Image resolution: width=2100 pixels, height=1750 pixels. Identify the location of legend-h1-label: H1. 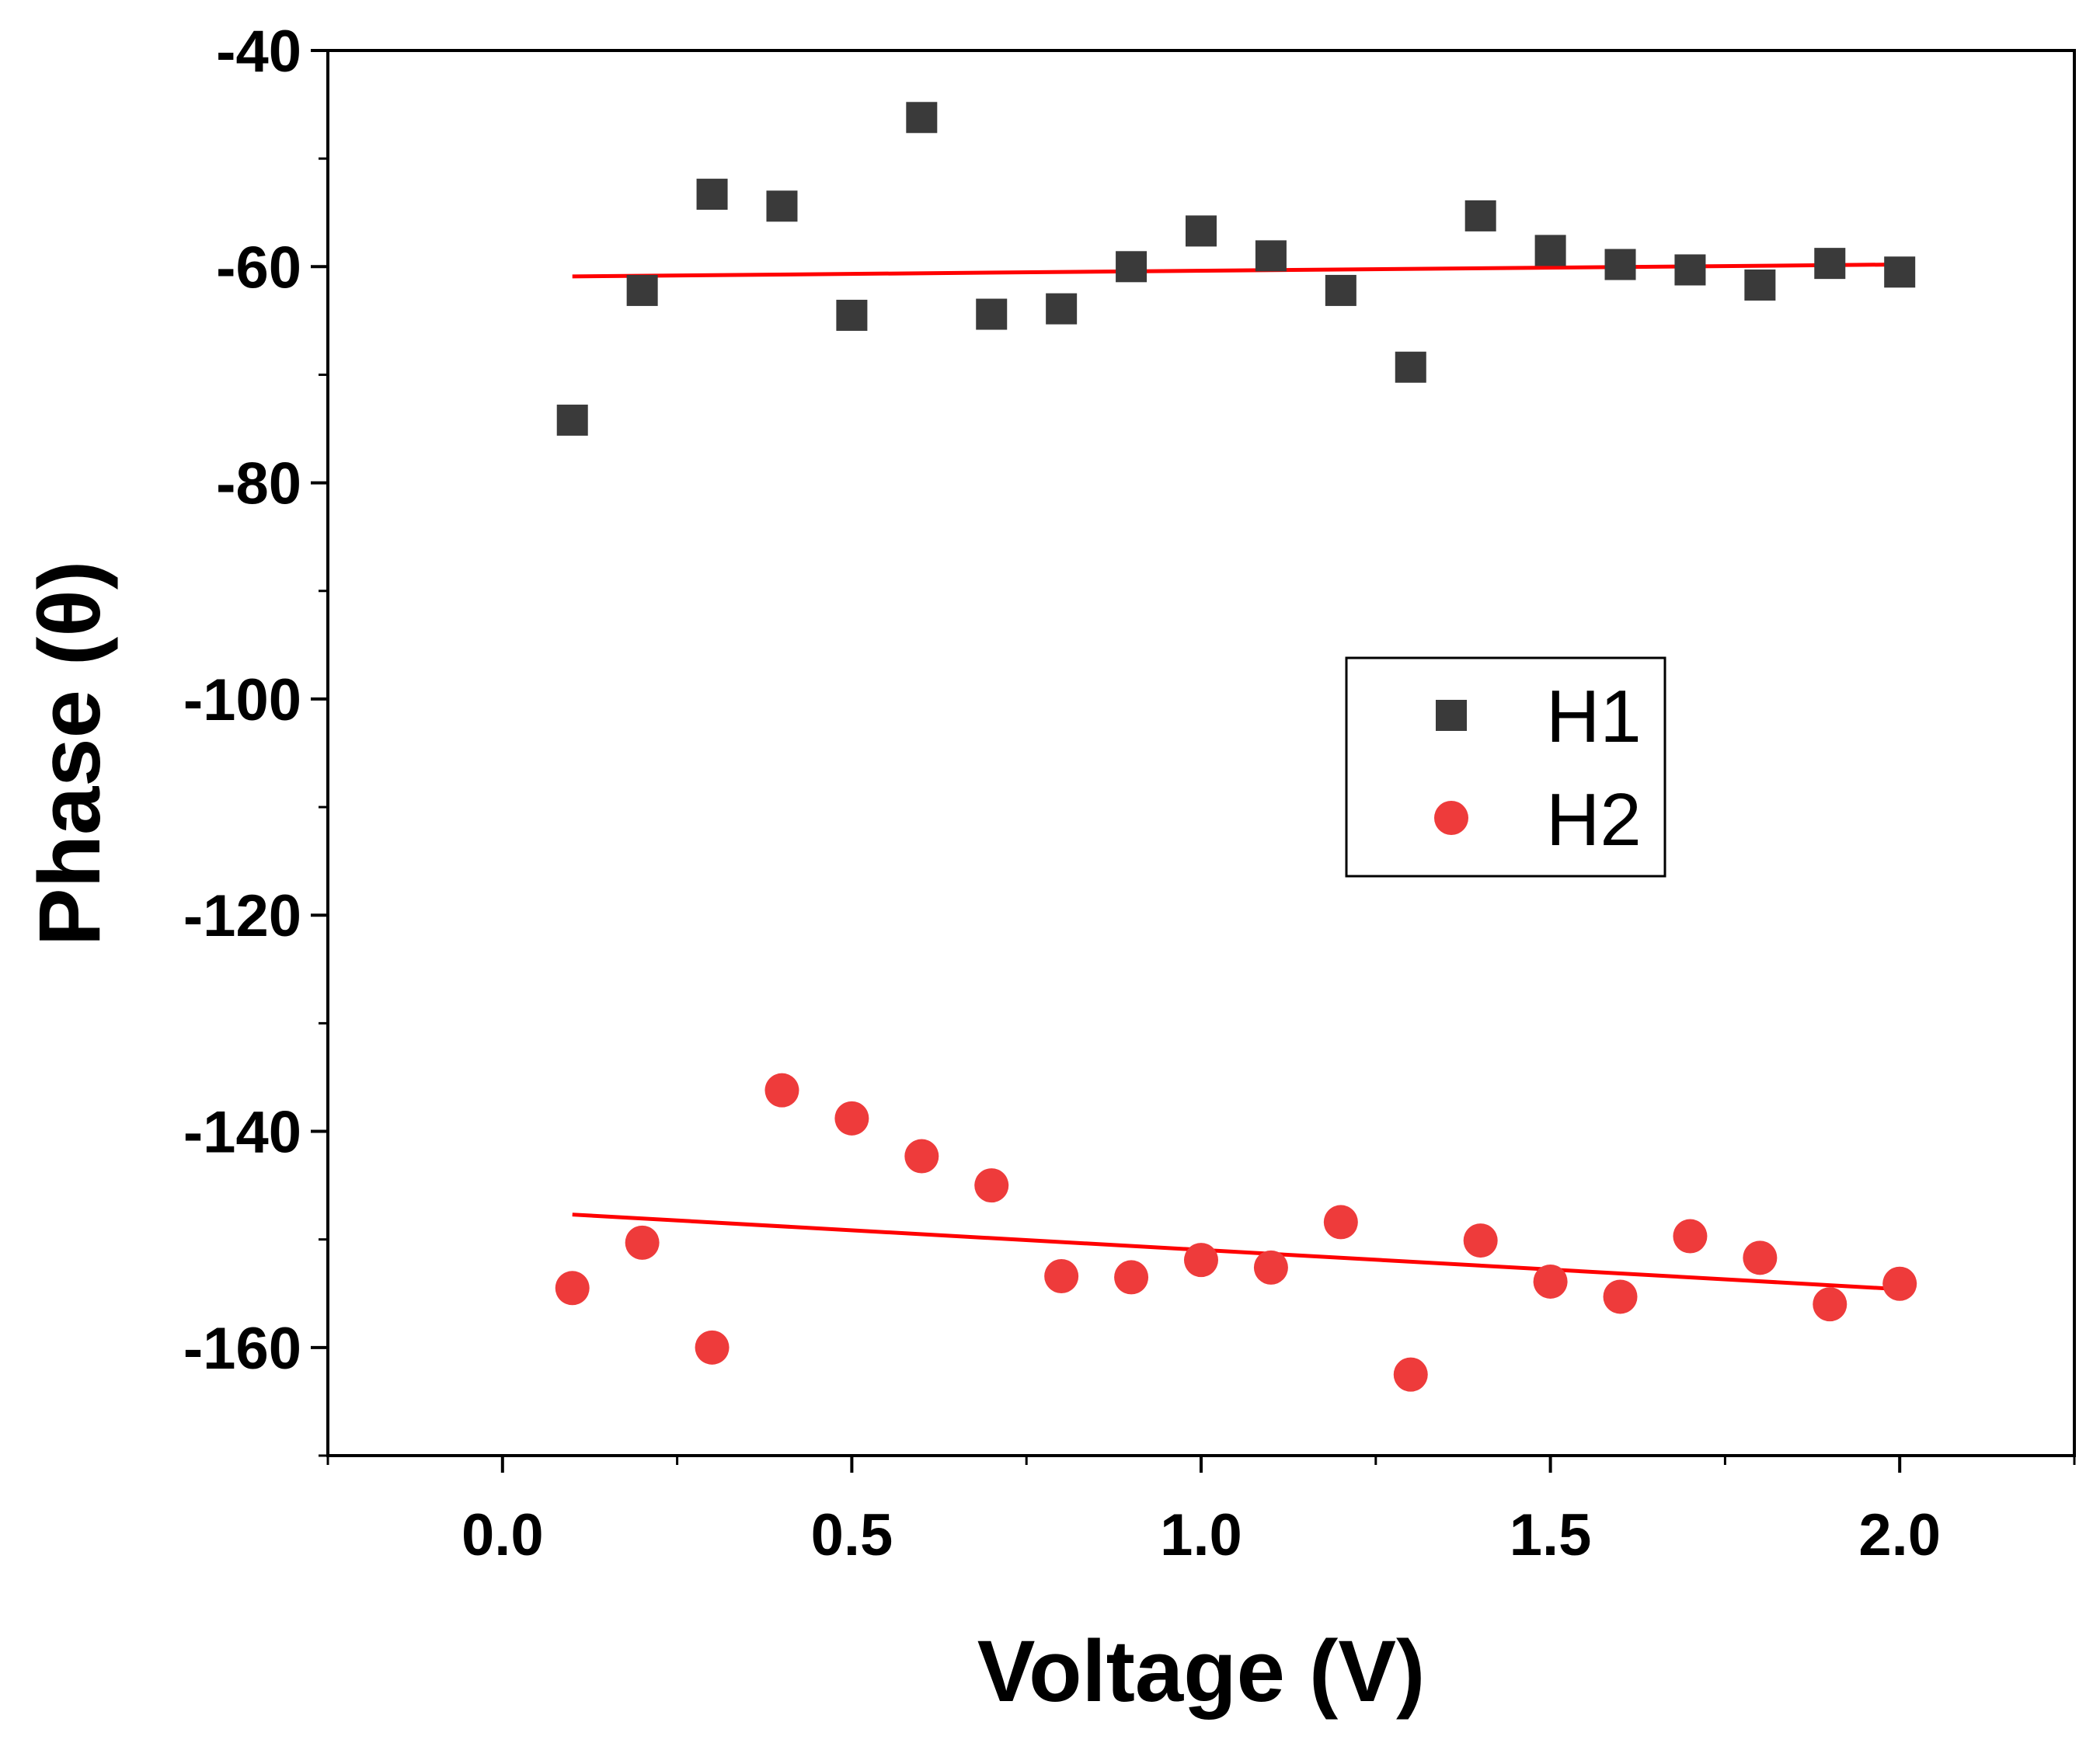
(1594, 716).